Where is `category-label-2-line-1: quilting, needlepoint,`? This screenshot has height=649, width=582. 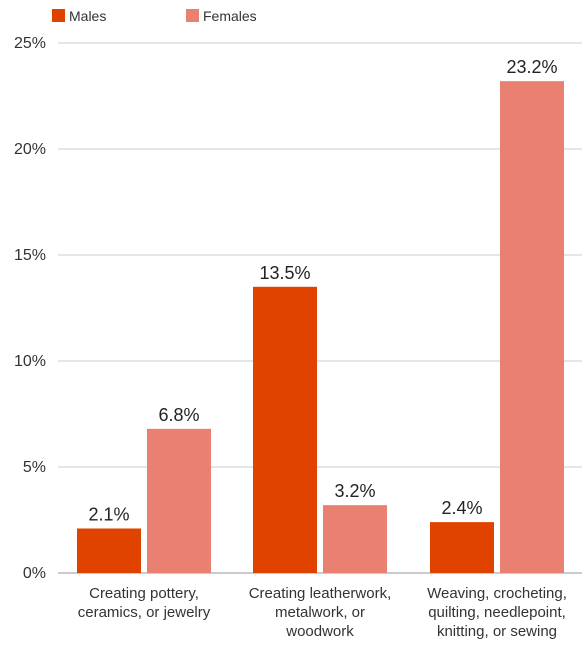
category-label-2-line-1: quilting, needlepoint, is located at coordinates (497, 612).